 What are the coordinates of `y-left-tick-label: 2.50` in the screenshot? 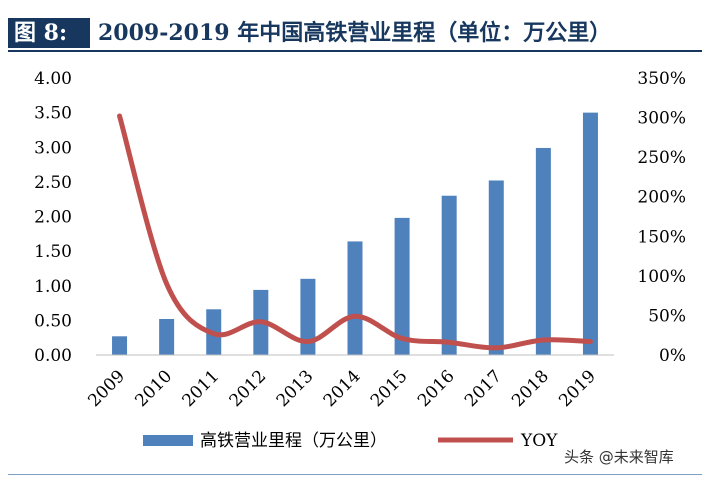 It's located at (53, 183).